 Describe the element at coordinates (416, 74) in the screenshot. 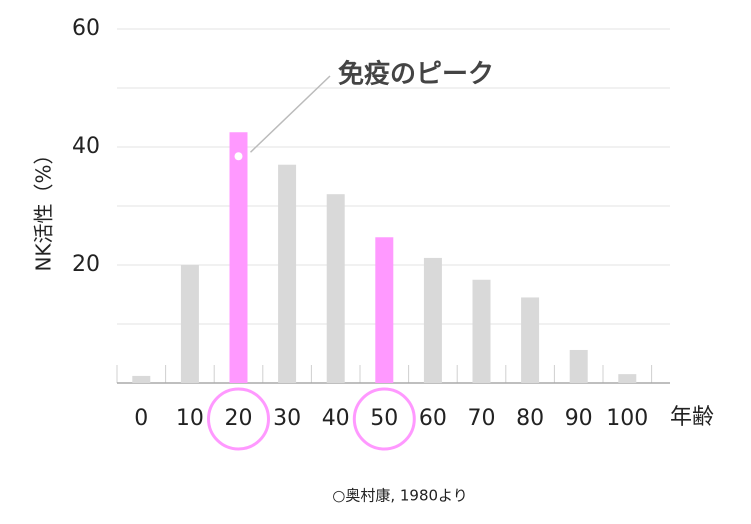

I see `annotation: 免疫のピーク` at that location.